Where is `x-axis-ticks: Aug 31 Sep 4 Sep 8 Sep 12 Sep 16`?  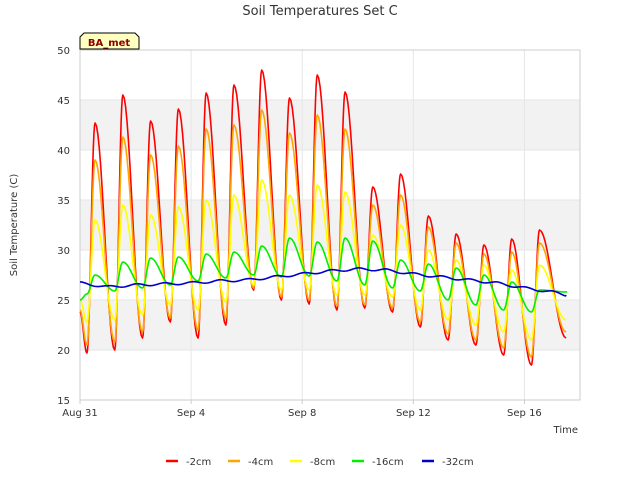 x-axis-ticks: Aug 31 Sep 4 Sep 8 Sep 12 Sep 16 is located at coordinates (302, 409).